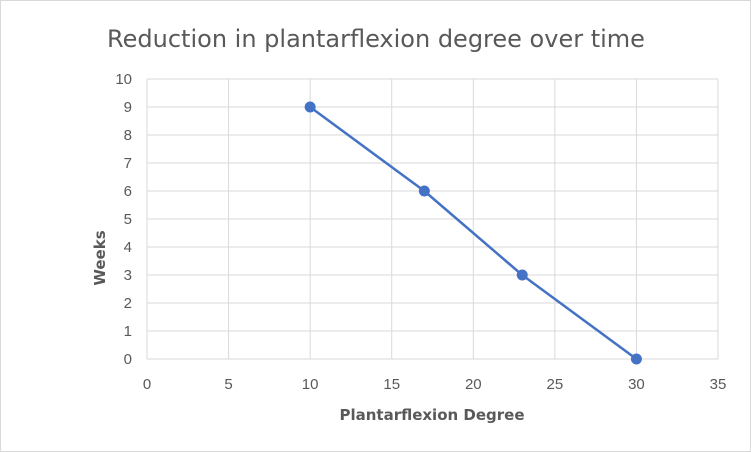 Image resolution: width=751 pixels, height=452 pixels. Describe the element at coordinates (555, 384) in the screenshot. I see `x-tick-label: 25` at that location.